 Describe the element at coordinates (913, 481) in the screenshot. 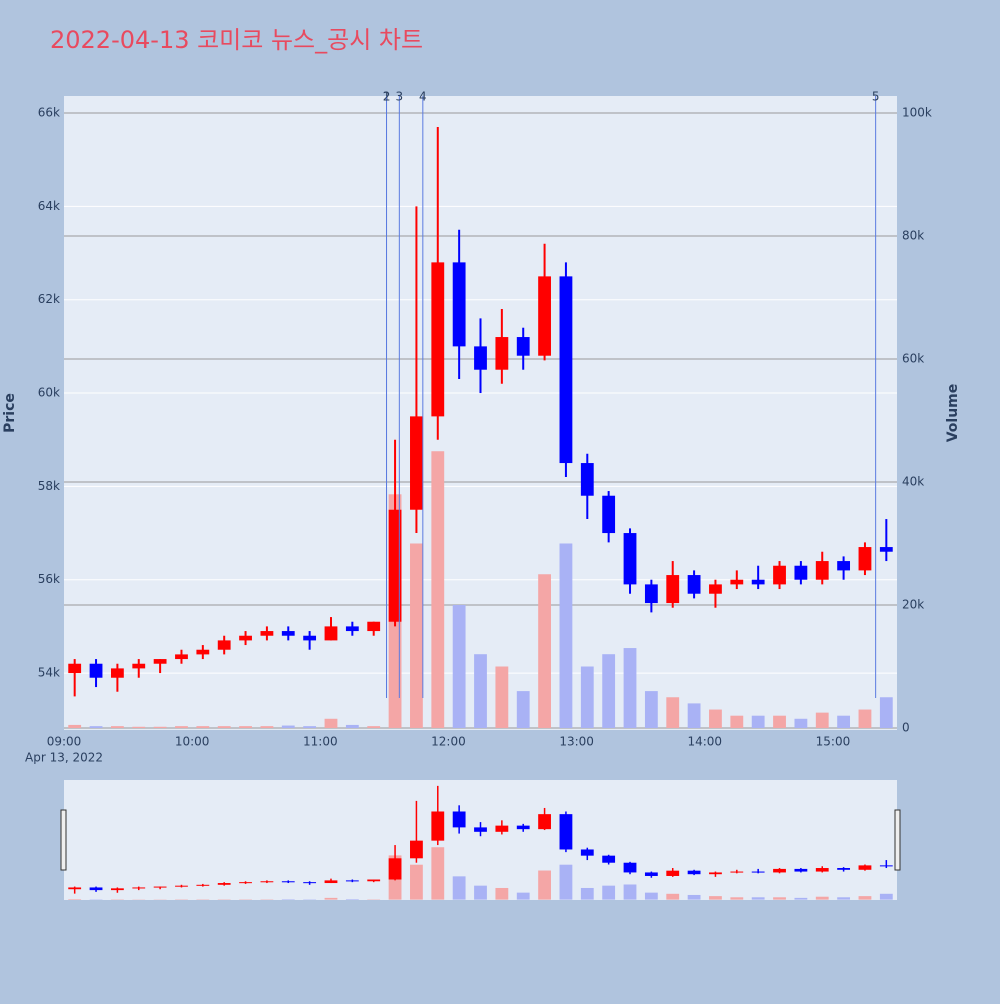

I see `y2-tick-label: 40k` at that location.